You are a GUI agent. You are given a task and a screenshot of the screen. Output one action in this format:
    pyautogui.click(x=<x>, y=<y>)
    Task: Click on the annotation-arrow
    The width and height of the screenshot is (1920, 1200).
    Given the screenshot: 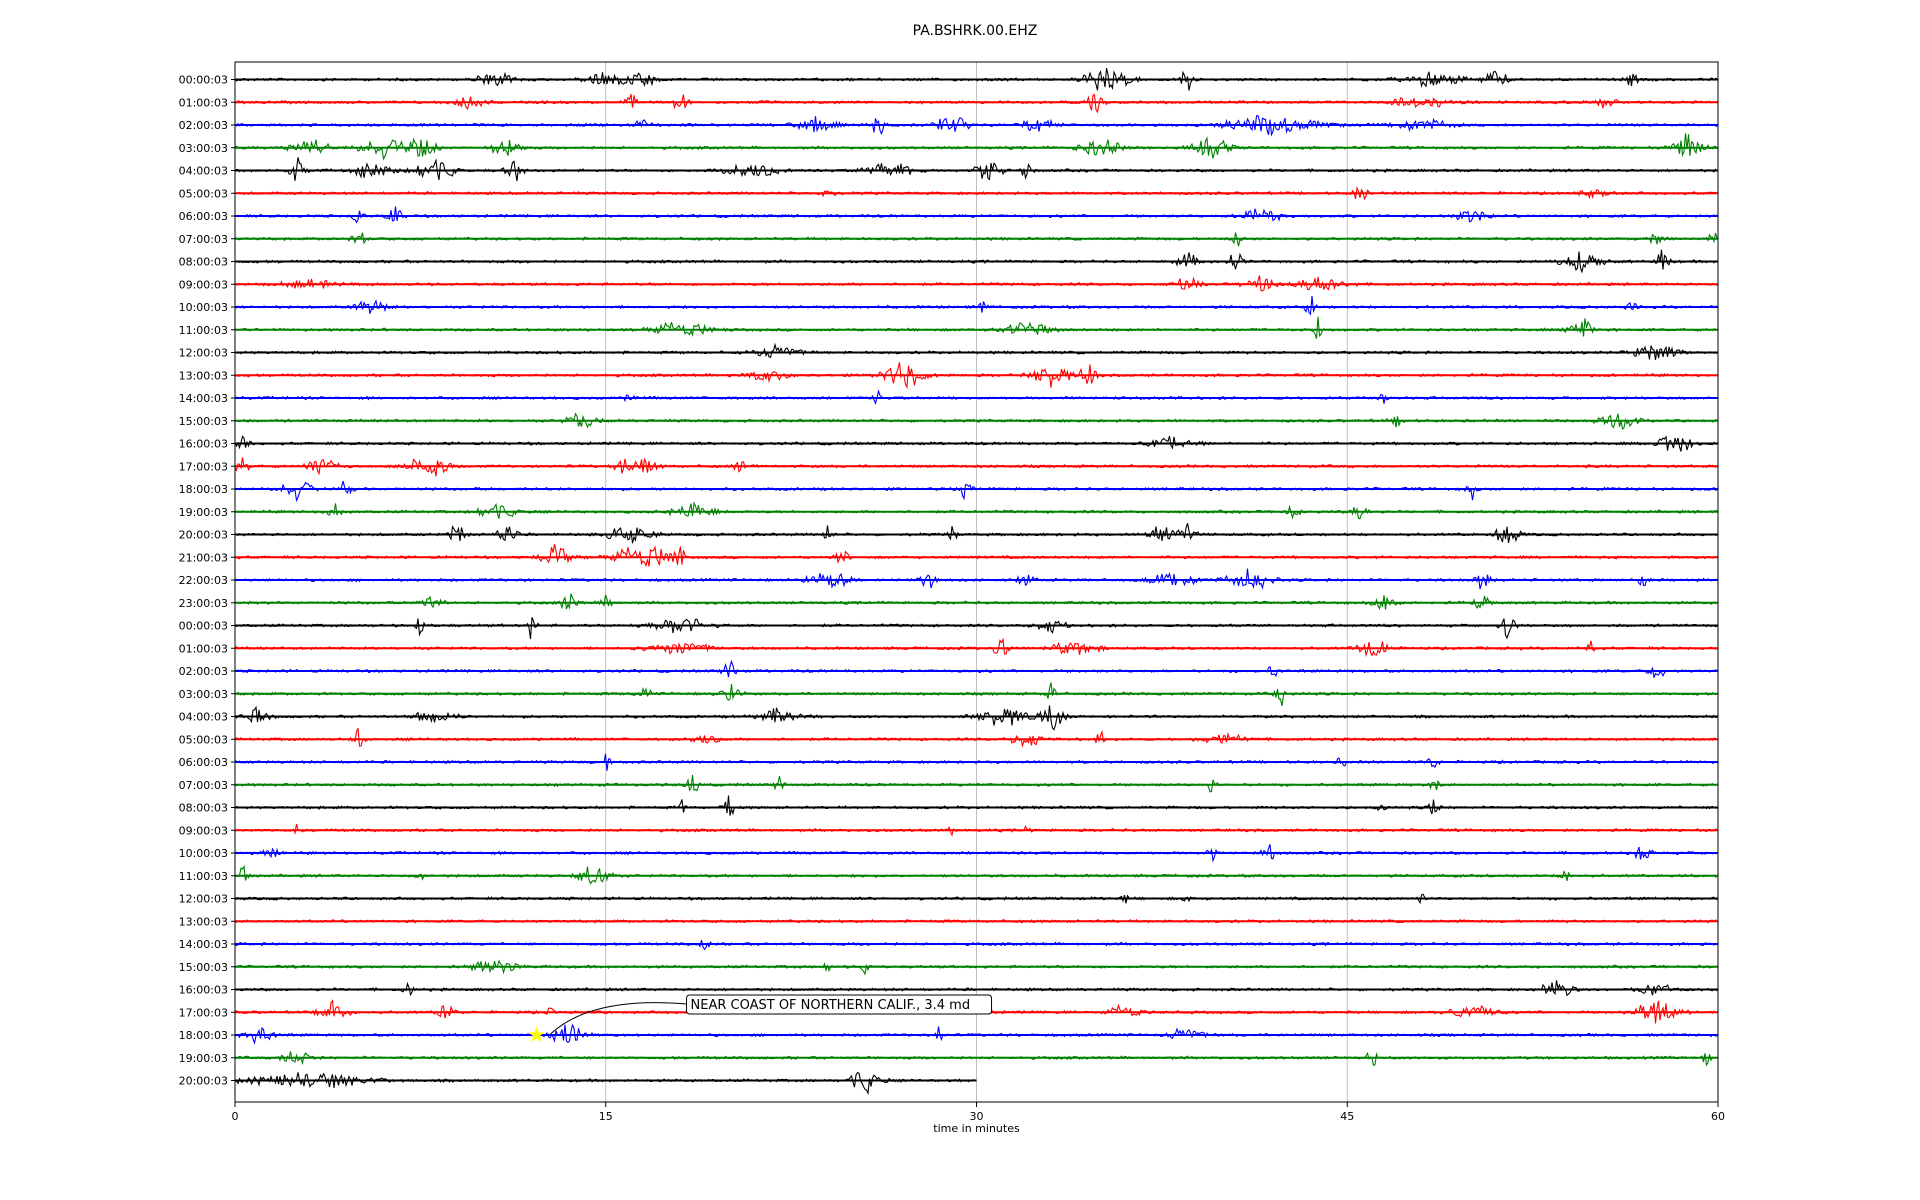 What is the action you would take?
    pyautogui.click(x=618, y=1018)
    